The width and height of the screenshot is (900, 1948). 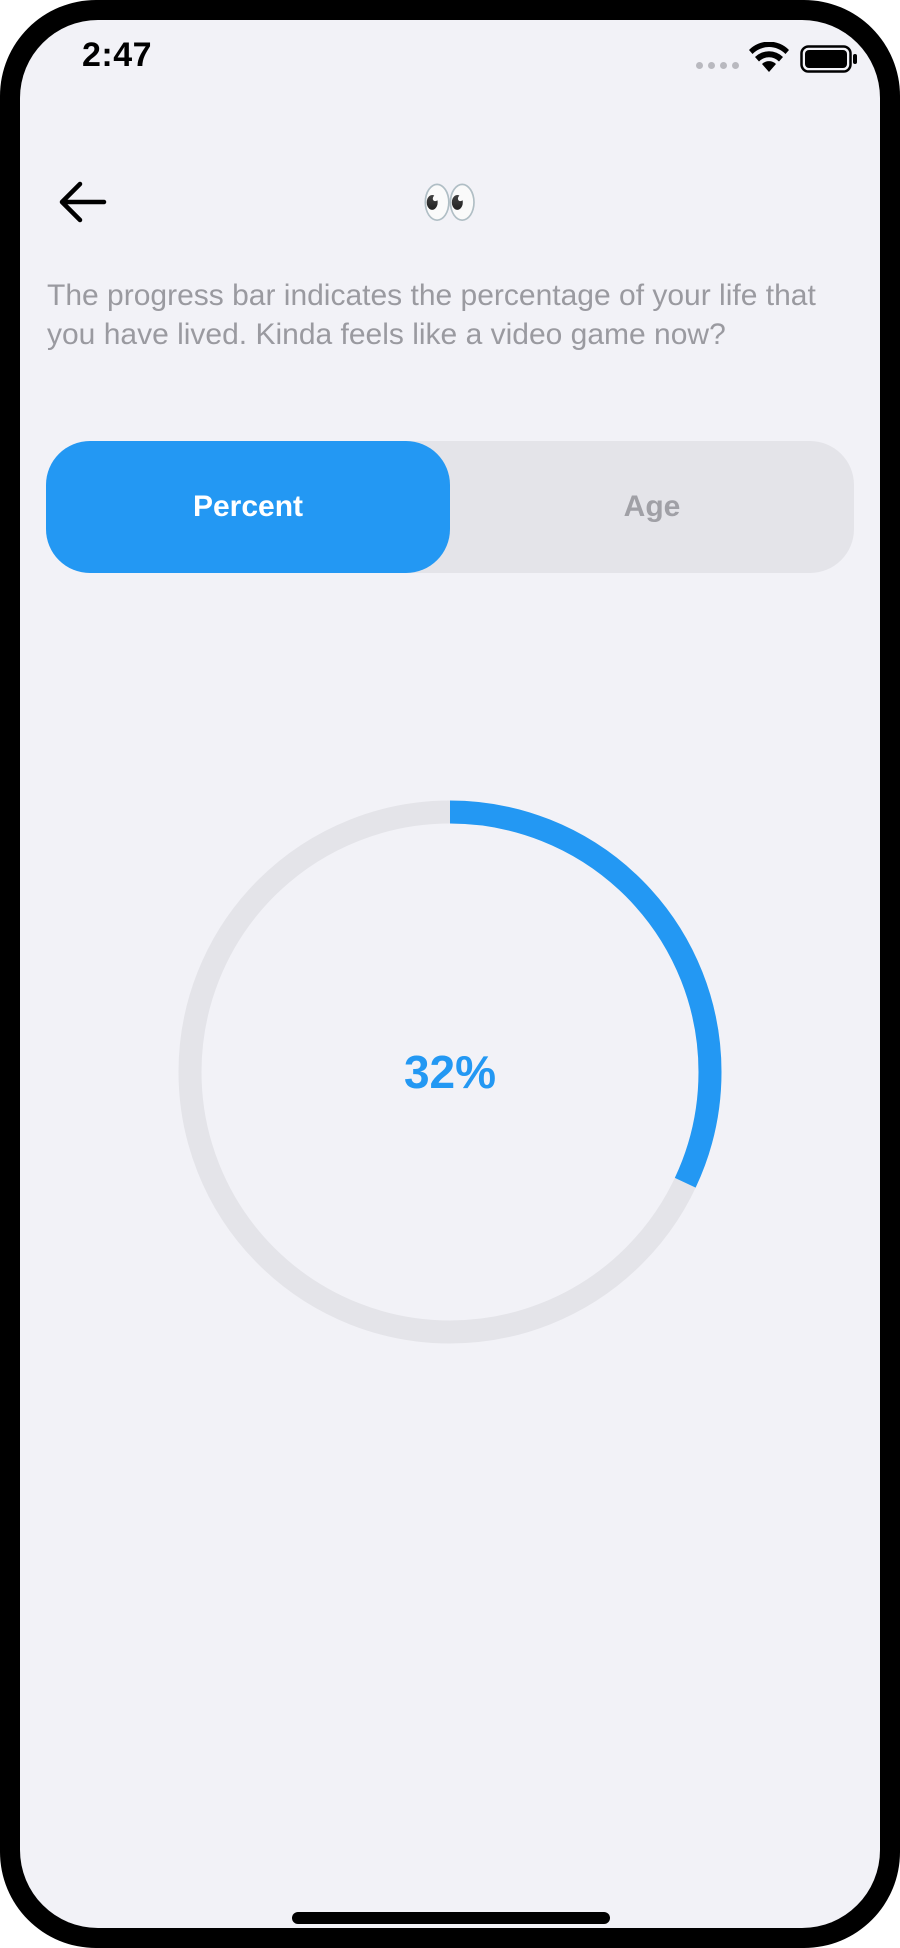 I want to click on percent-tab: Percent, so click(x=248, y=507).